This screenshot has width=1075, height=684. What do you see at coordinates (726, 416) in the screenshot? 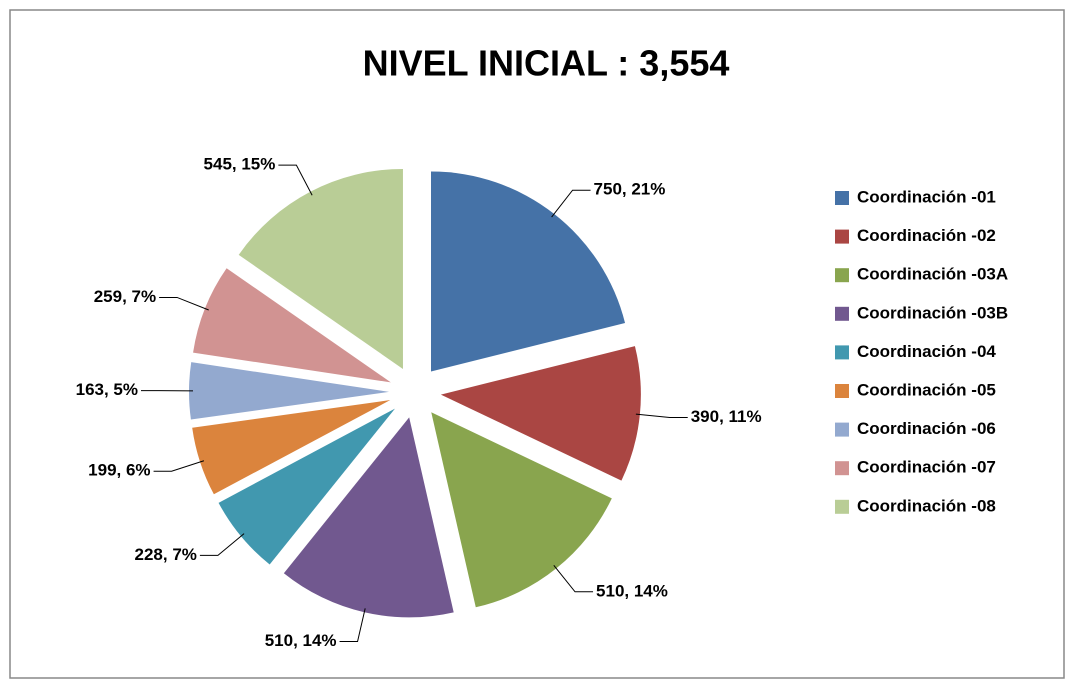
I see `data-label: 390, 11%` at bounding box center [726, 416].